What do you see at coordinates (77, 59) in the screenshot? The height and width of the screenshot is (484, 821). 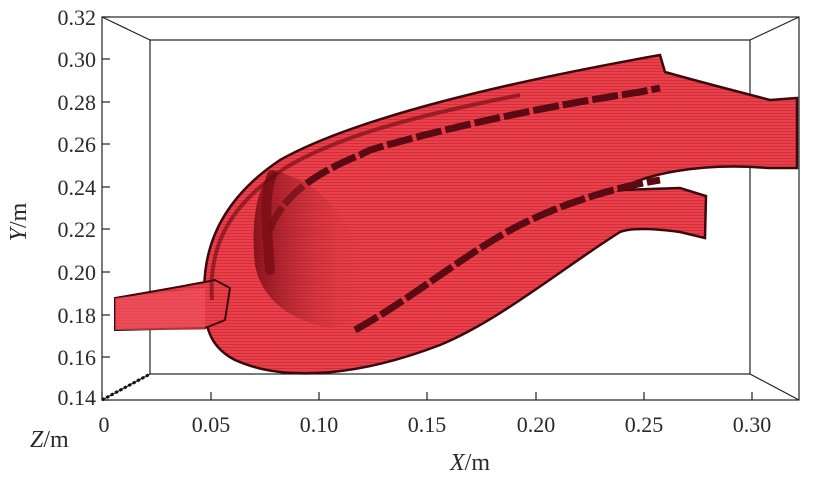 I see `y-tick-label: 0.30` at bounding box center [77, 59].